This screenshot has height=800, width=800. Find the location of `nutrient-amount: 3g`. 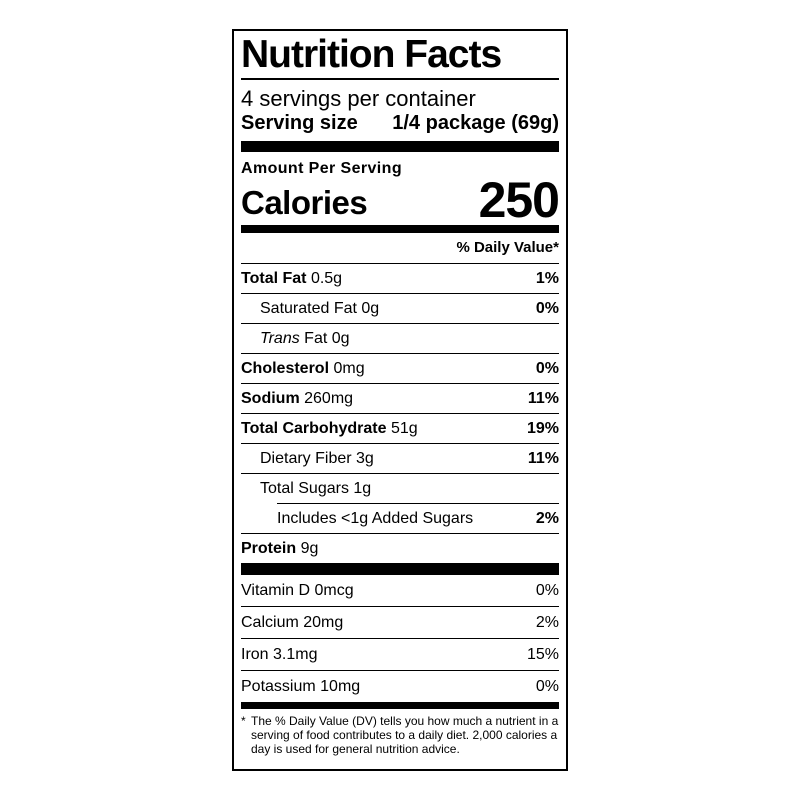

nutrient-amount: 3g is located at coordinates (365, 458).